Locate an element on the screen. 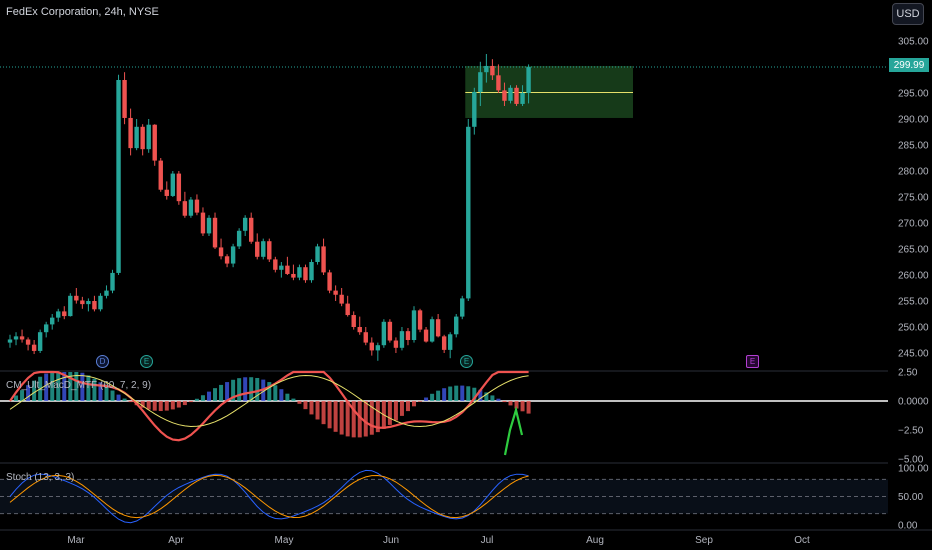 This screenshot has width=932, height=550. macd-indicator-label: CM_Ult_MacD_MTF (60, 7, 2, 9) is located at coordinates (79, 385).